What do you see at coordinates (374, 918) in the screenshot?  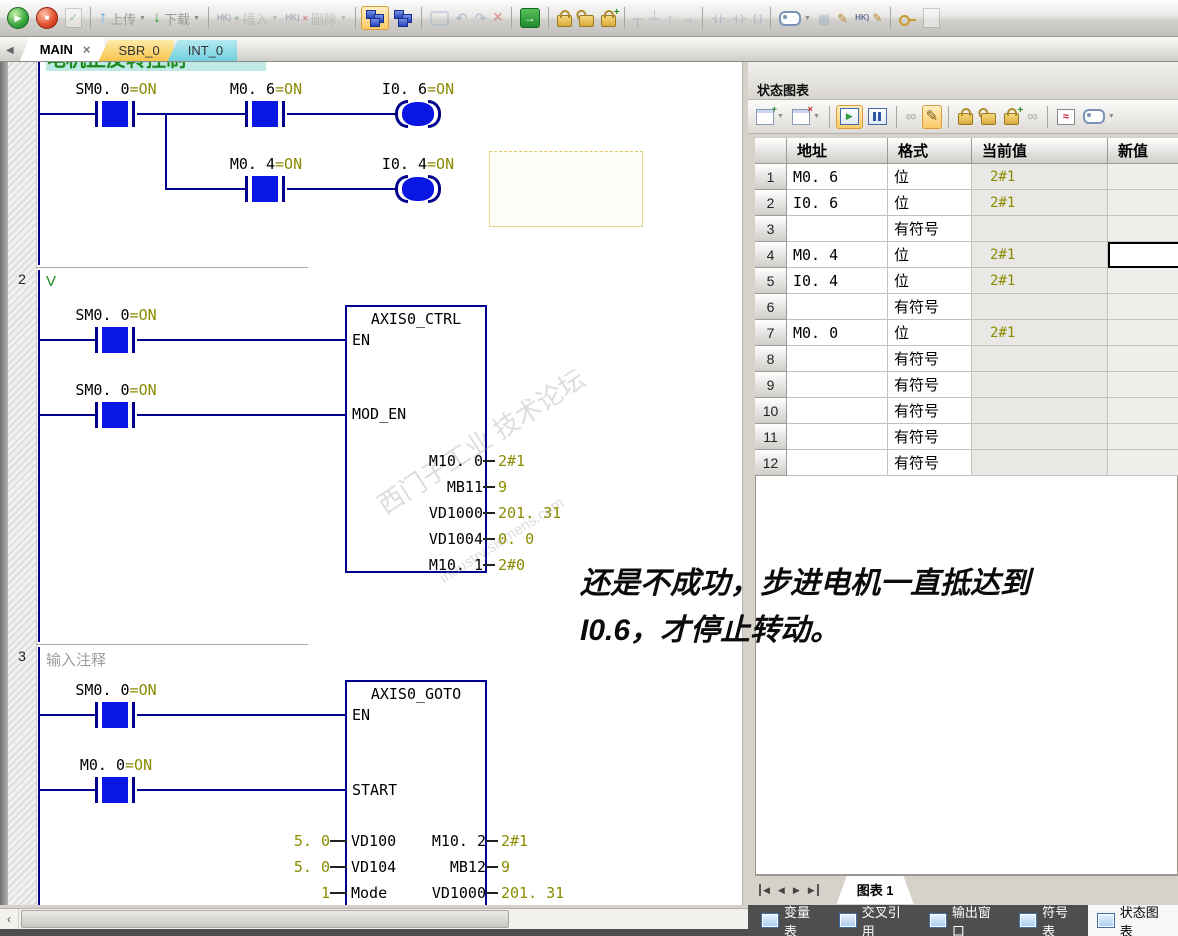 I see `horizontal-scrollbar: ‹` at bounding box center [374, 918].